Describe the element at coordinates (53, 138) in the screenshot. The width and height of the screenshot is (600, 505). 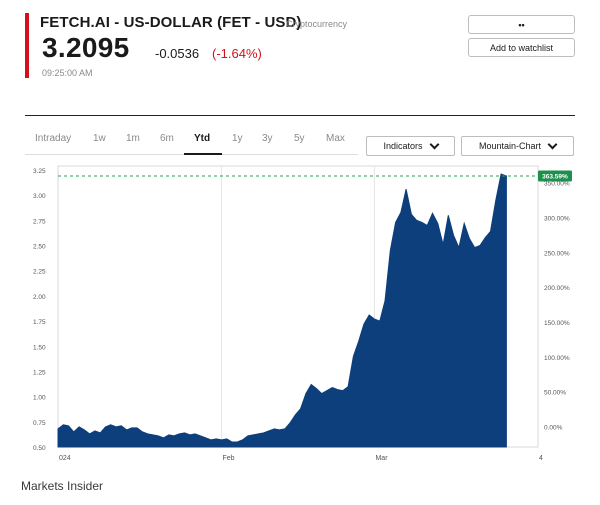
I see `tab-intraday: Intraday` at that location.